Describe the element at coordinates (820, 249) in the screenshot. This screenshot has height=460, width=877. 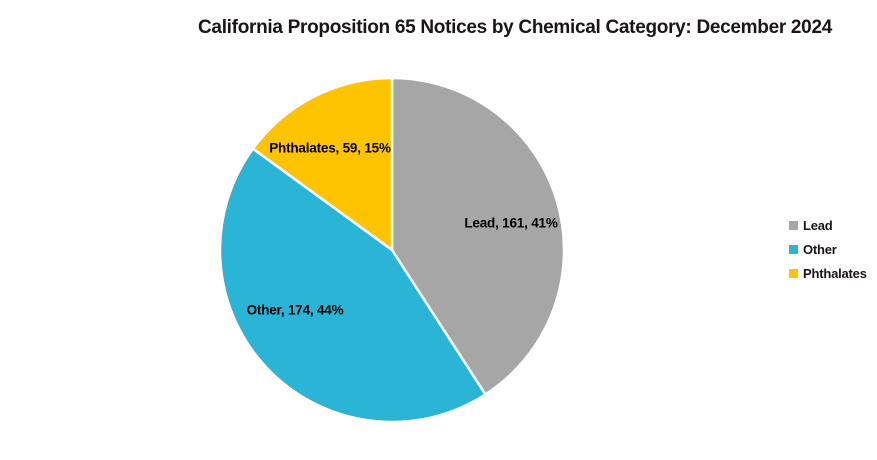
I see `legend-label-other: Other` at that location.